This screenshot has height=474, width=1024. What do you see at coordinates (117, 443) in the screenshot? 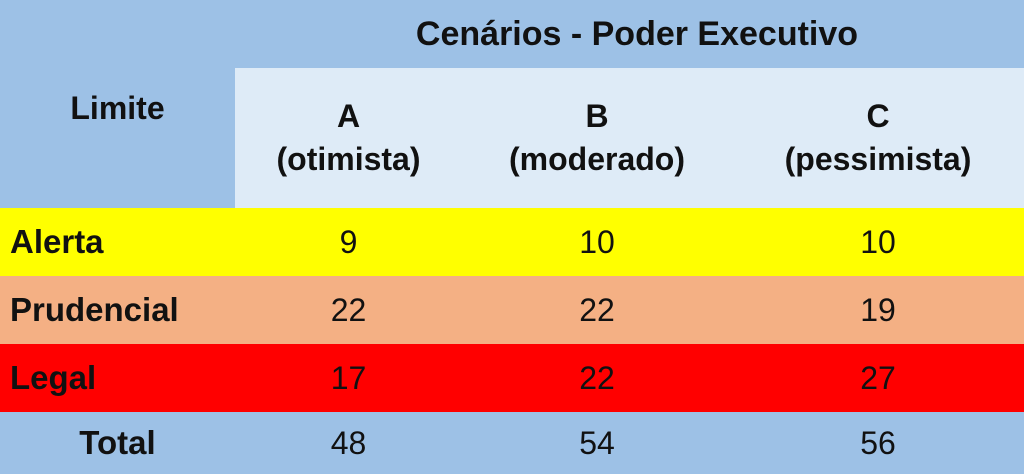
I see `row-label-total: Total` at bounding box center [117, 443].